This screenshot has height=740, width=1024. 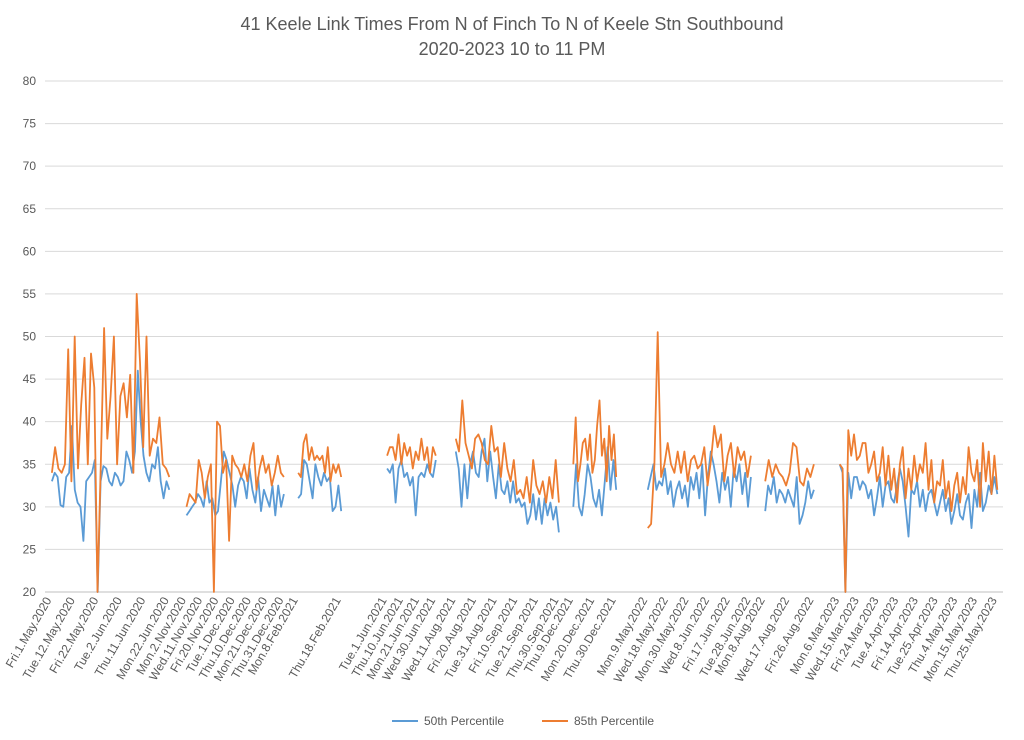 What do you see at coordinates (614, 721) in the screenshot?
I see `legend-label-85th: 85th Percentile` at bounding box center [614, 721].